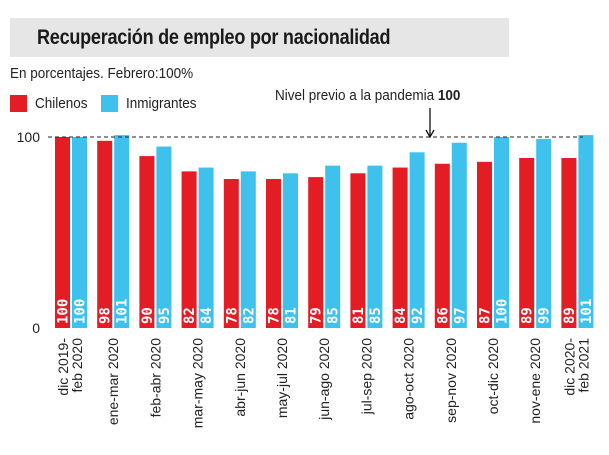 The image size is (609, 455). Describe the element at coordinates (198, 383) in the screenshot. I see `category-label: mar-may 2020` at that location.